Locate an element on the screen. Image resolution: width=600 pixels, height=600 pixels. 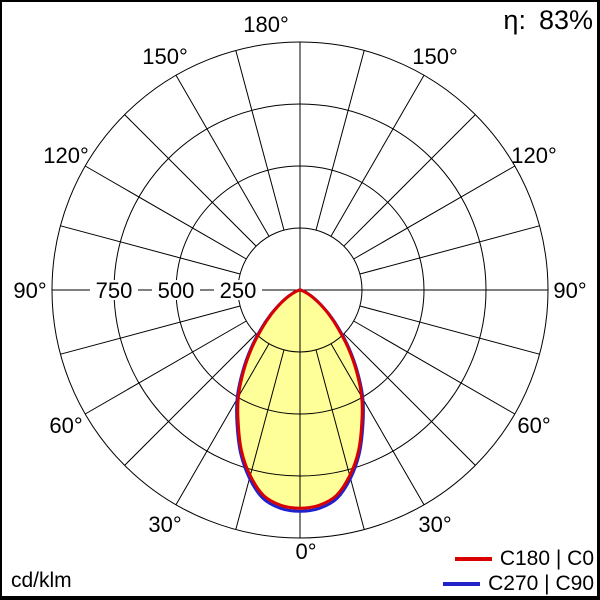
radial-tick-labels: 250 500 750 is located at coordinates (176, 290).